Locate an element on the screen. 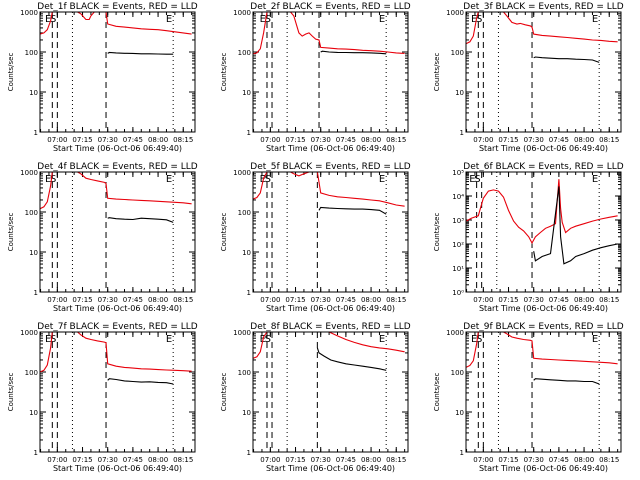  chart-title: Det_3f BLACK = Events, RED = LLD is located at coordinates (543, 7).